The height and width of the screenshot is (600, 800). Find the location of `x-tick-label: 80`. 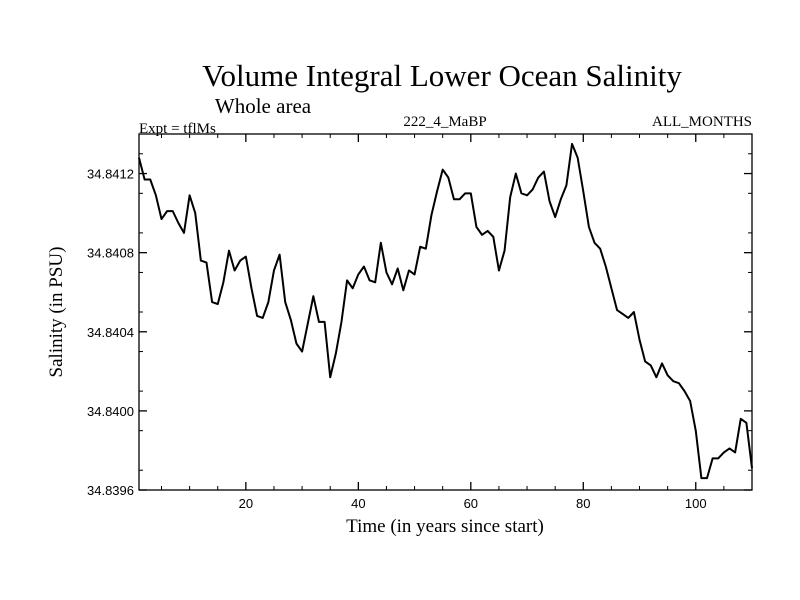

x-tick-label: 80 is located at coordinates (583, 503).